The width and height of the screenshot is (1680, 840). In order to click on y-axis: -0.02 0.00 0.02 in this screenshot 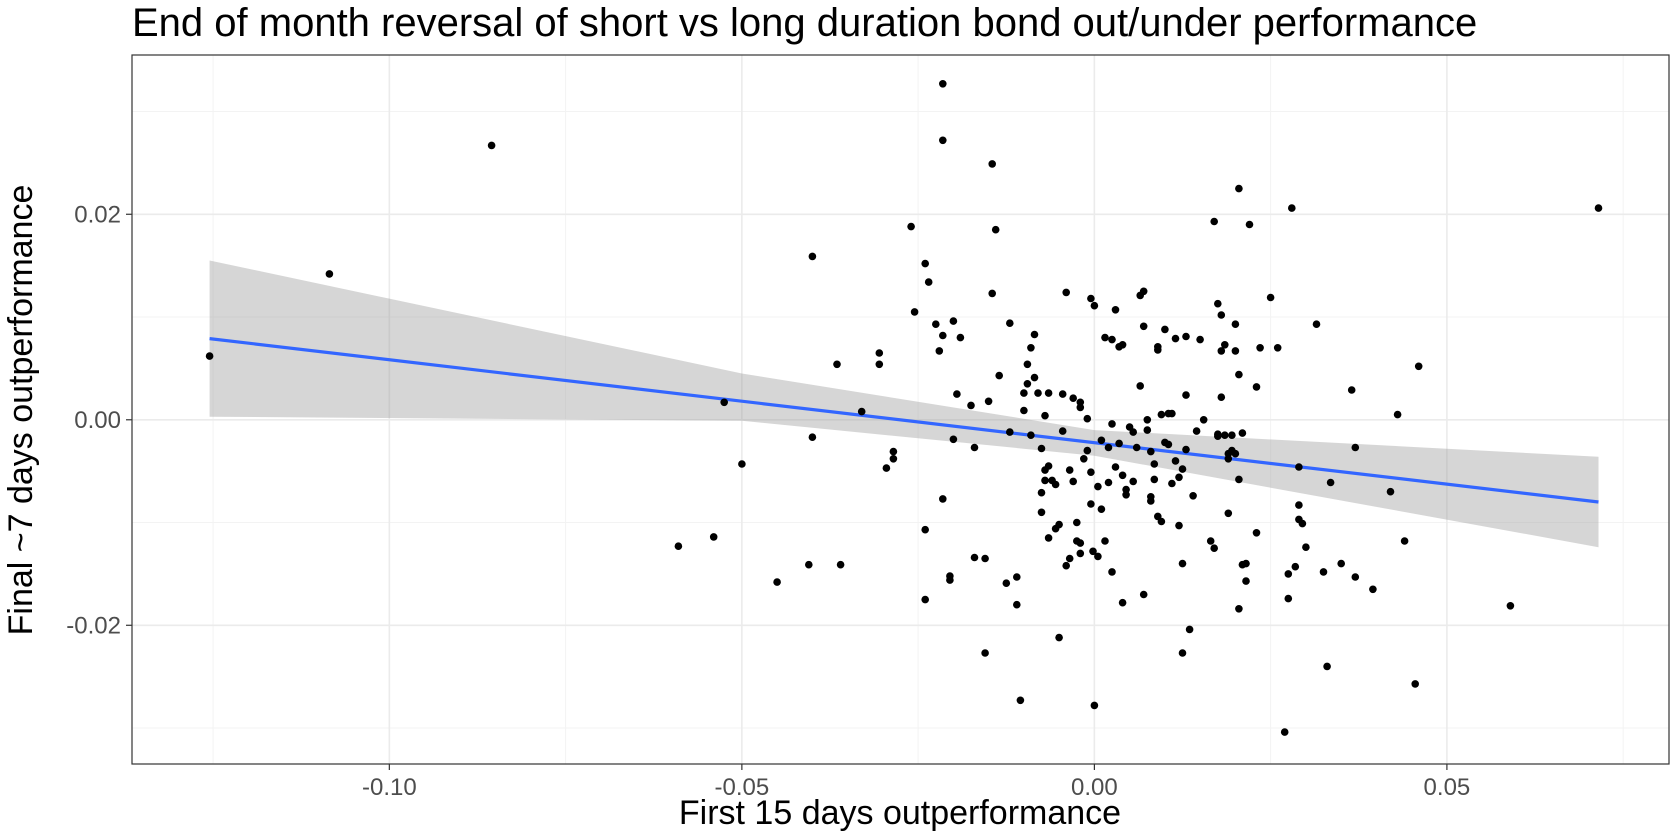, I will do `click(99, 420)`.